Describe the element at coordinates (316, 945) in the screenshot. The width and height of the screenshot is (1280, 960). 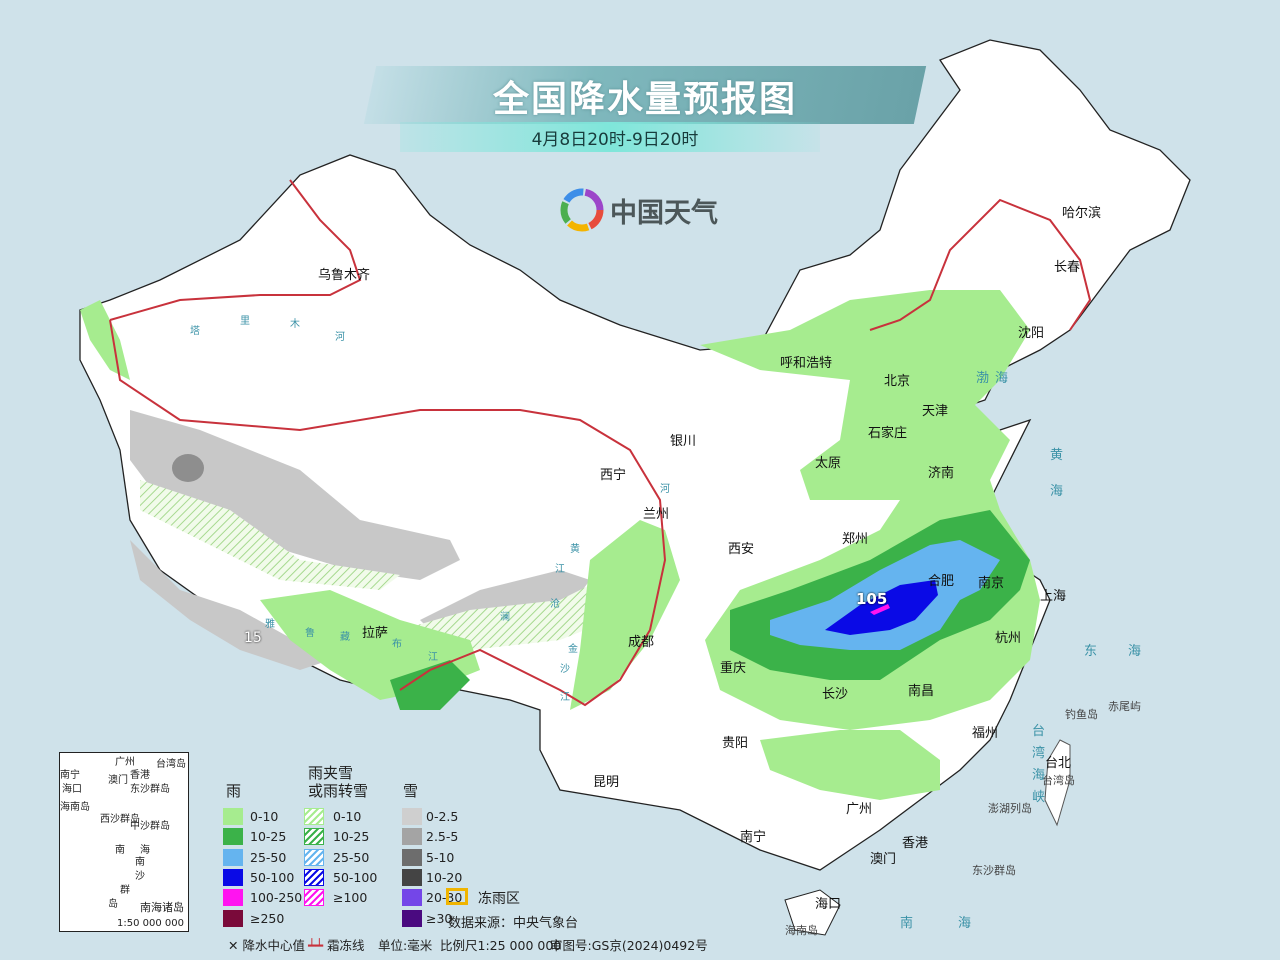
I see `frost-line-icon: ┷┷` at that location.